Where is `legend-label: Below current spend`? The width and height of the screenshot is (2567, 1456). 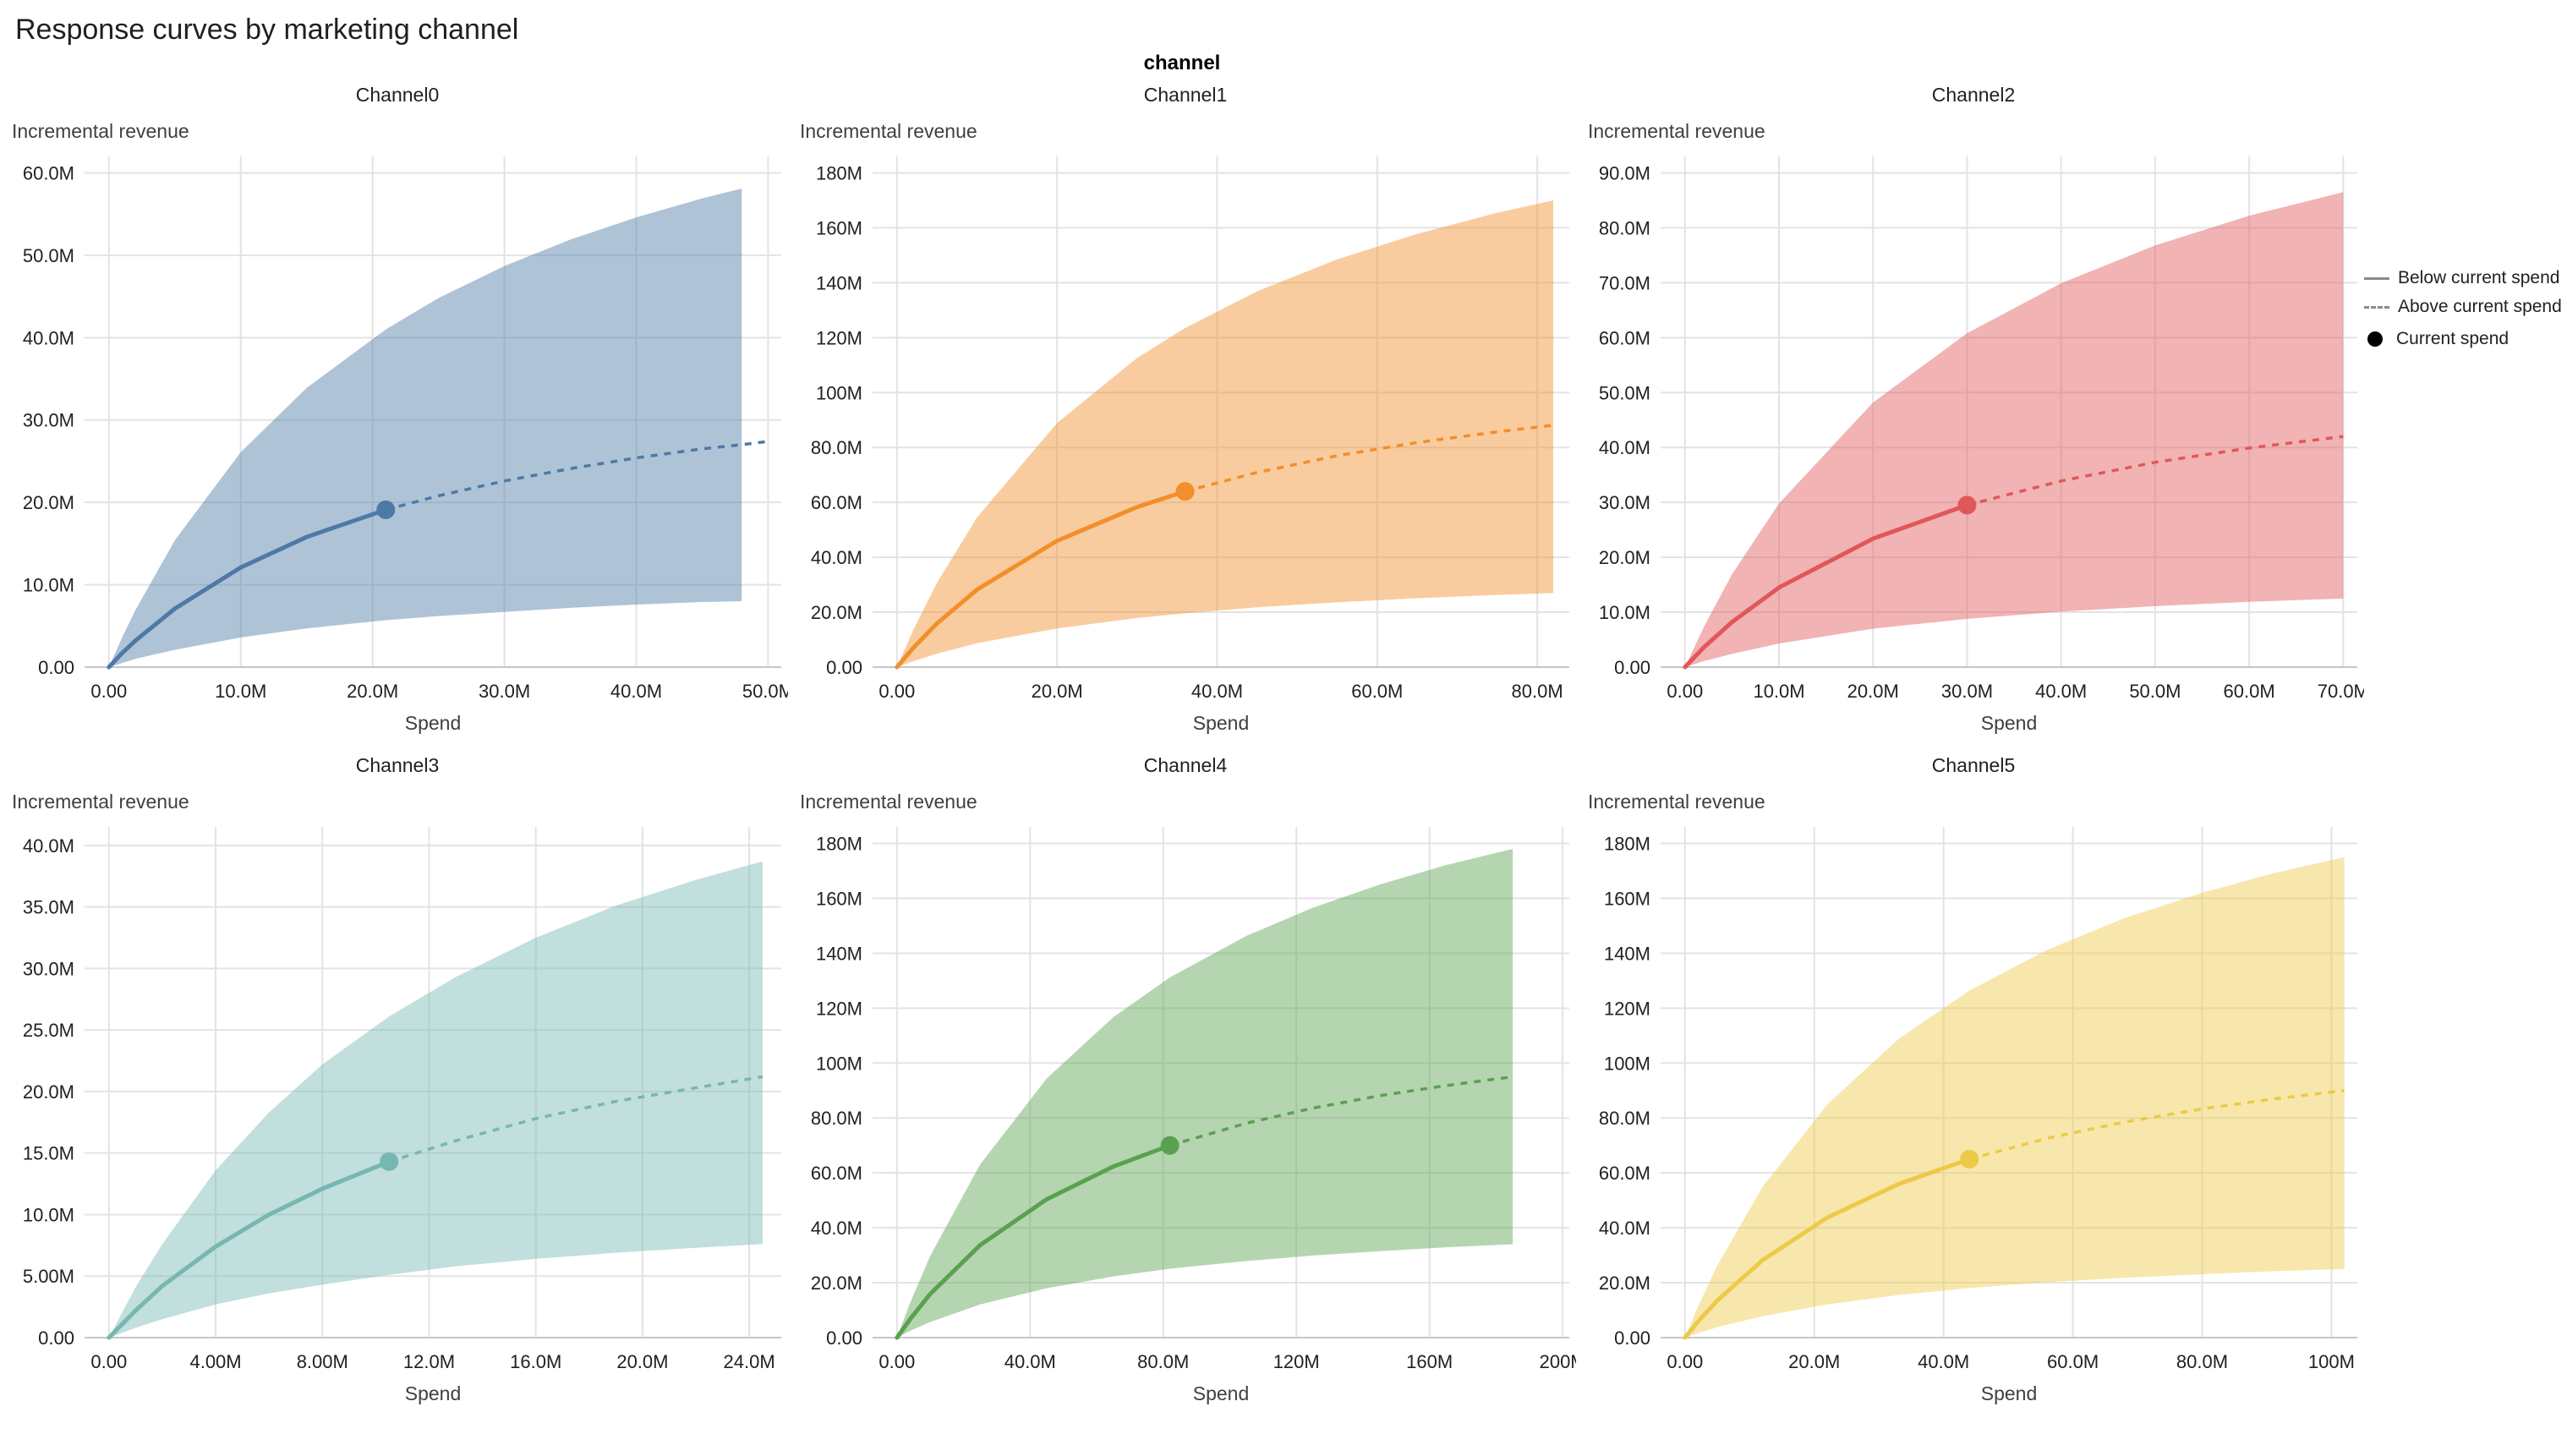
legend-label: Below current spend is located at coordinates (2479, 278).